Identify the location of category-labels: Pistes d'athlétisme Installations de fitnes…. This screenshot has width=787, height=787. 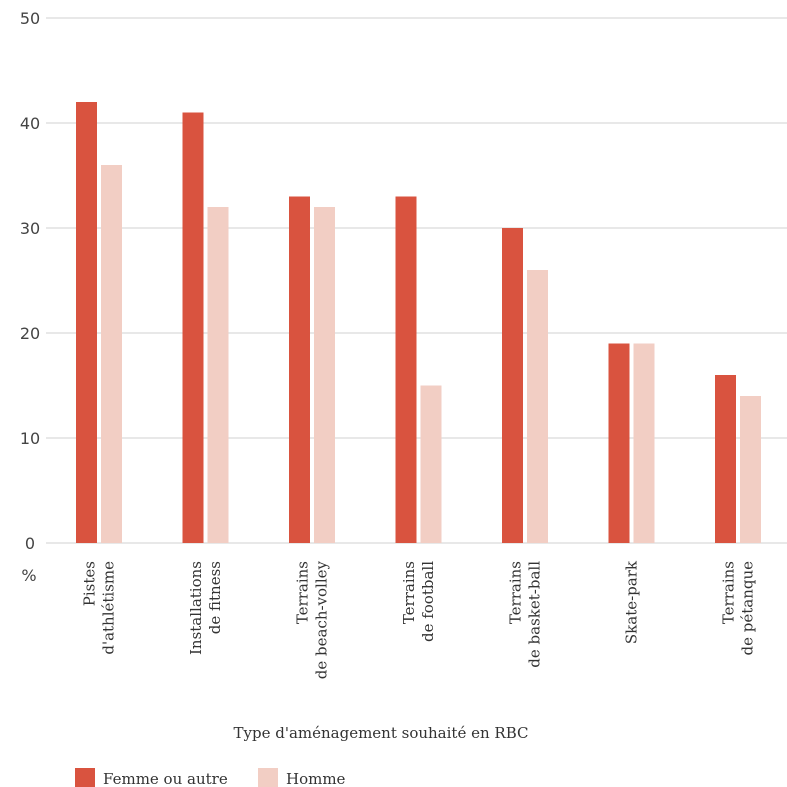
(419, 619).